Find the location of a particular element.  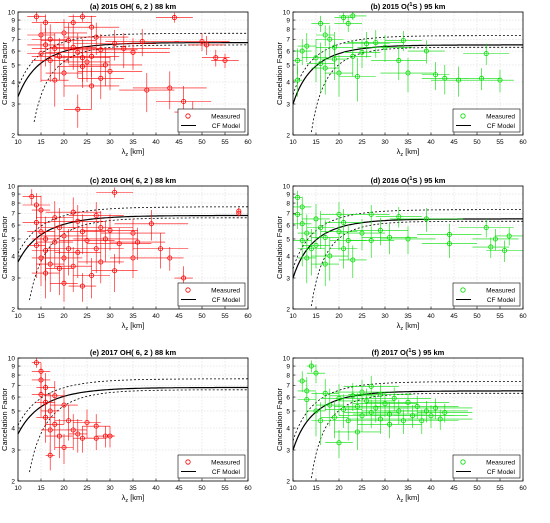

x-tick-label: 55 is located at coordinates (500, 488).